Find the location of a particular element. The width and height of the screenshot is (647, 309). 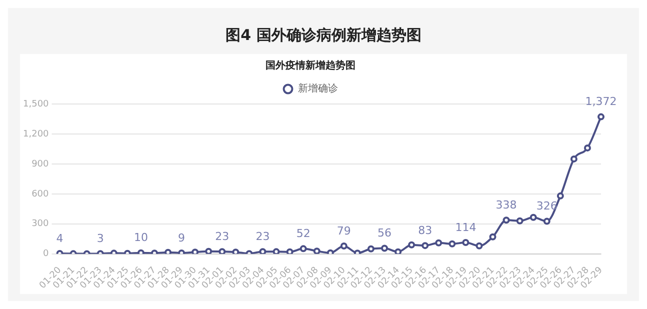

data-label: 56 is located at coordinates (385, 233).